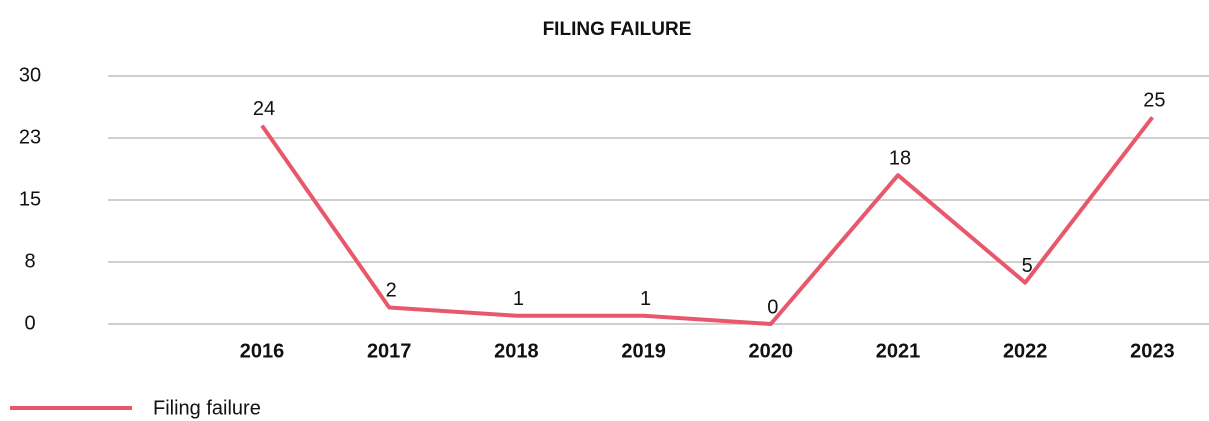 The width and height of the screenshot is (1209, 421). What do you see at coordinates (264, 109) in the screenshot?
I see `data-label: 24` at bounding box center [264, 109].